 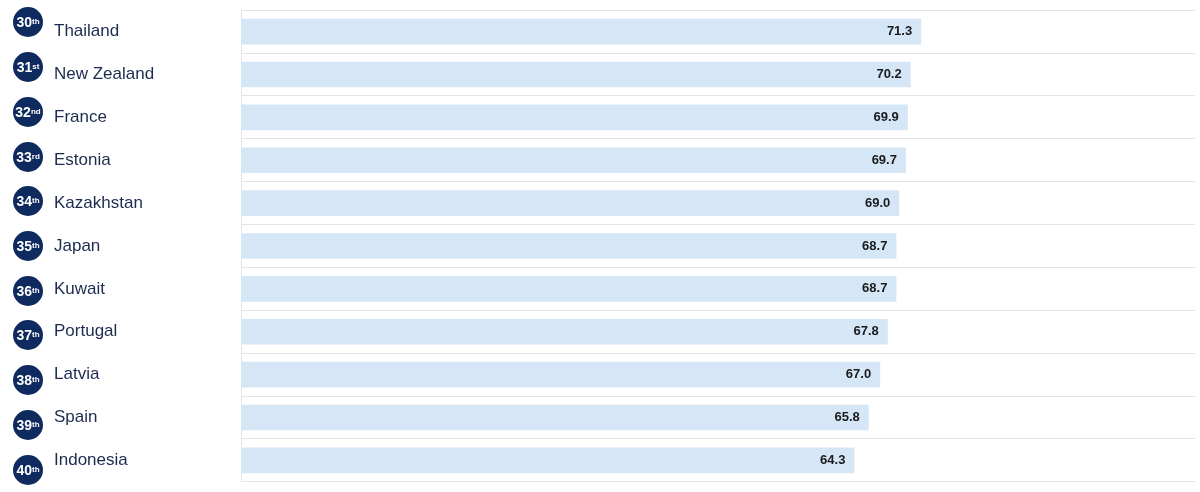 What do you see at coordinates (28, 111) in the screenshot?
I see `rank-badge: 32$^{nd}$` at bounding box center [28, 111].